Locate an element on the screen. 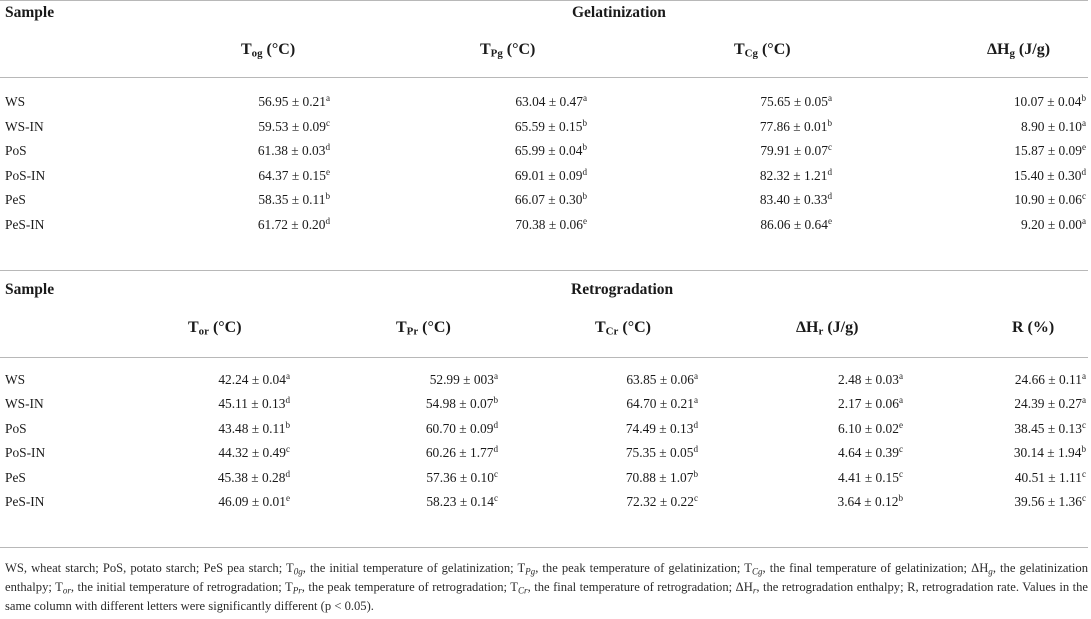  gel-value-cell: 56.95 ± 0.21a is located at coordinates (294, 101).